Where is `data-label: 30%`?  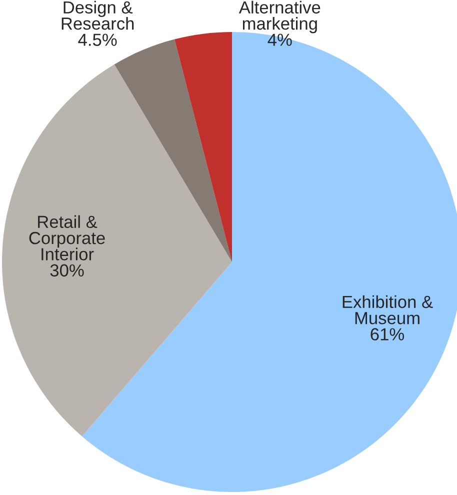 data-label: 30% is located at coordinates (67, 270).